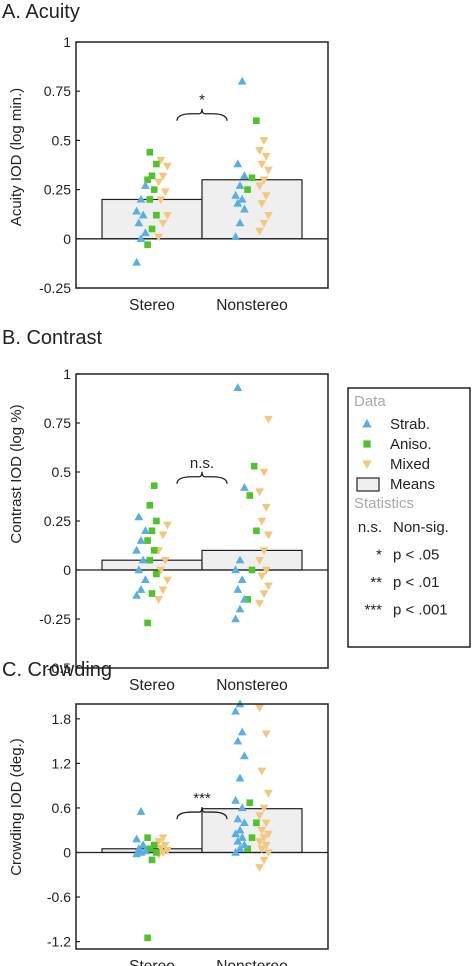 The width and height of the screenshot is (474, 966). What do you see at coordinates (52, 338) in the screenshot?
I see `panel-title-contrast: B. Contrast` at bounding box center [52, 338].